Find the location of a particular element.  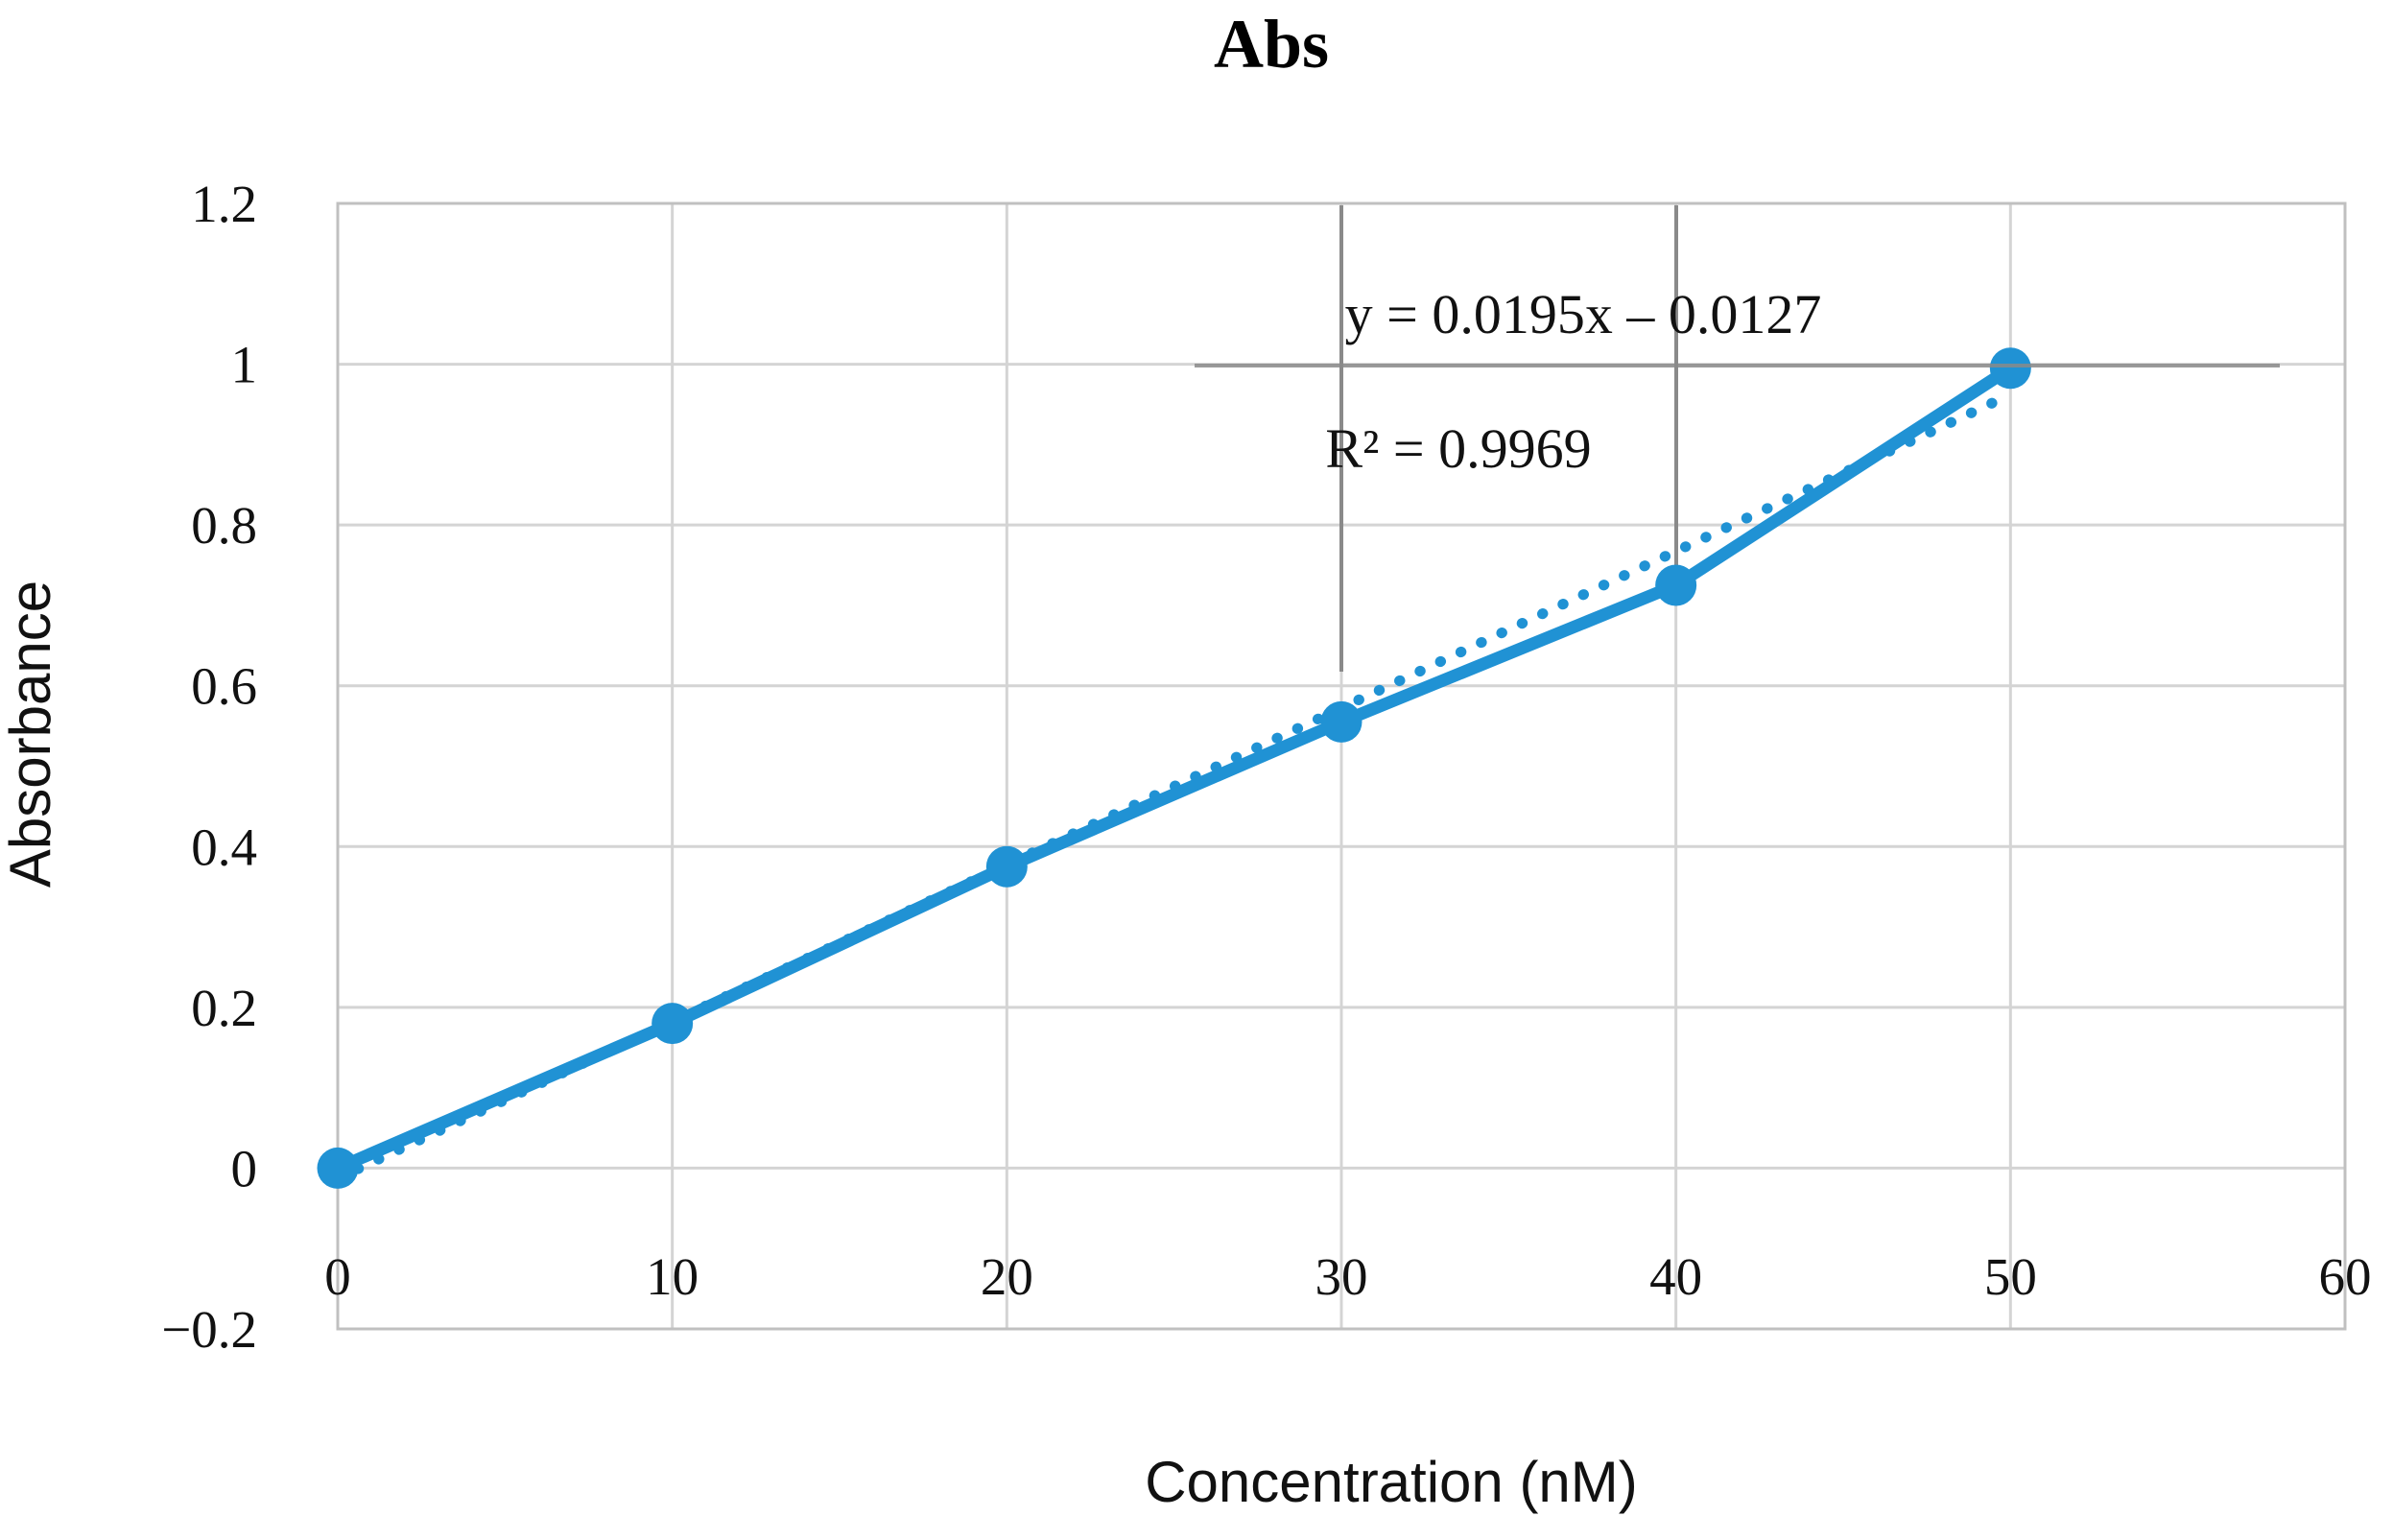

y-tick-label: 0.4 is located at coordinates (224, 846).